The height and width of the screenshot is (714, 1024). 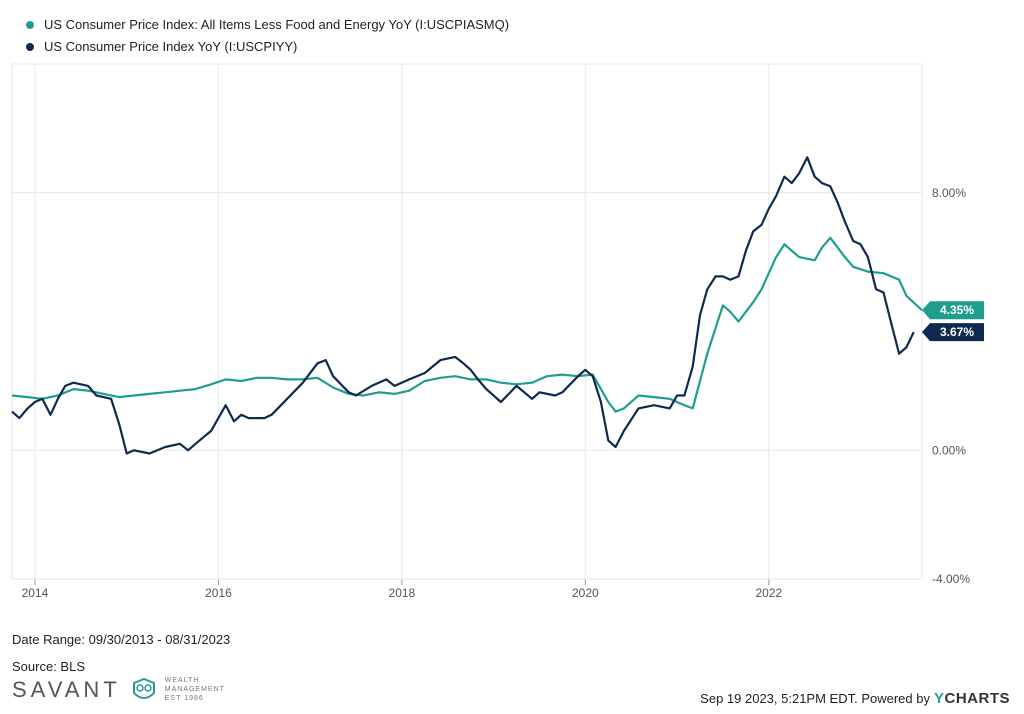 I want to click on legend-dot-core-cpi, so click(x=30, y=25).